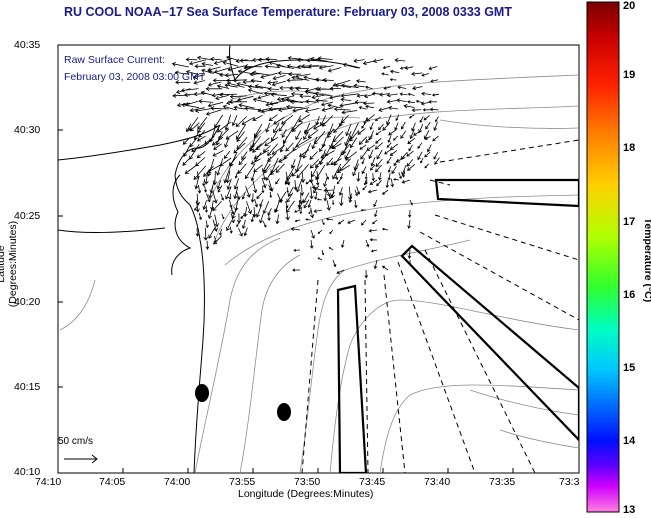 The width and height of the screenshot is (651, 518). Describe the element at coordinates (27, 130) in the screenshot. I see `y-tick-label: 40:30` at that location.